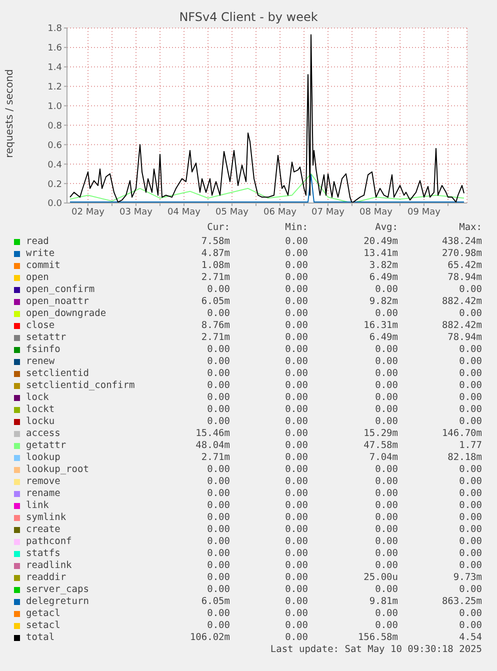 The height and width of the screenshot is (671, 497). Describe the element at coordinates (465, 265) in the screenshot. I see `text: 65.42m` at that location.